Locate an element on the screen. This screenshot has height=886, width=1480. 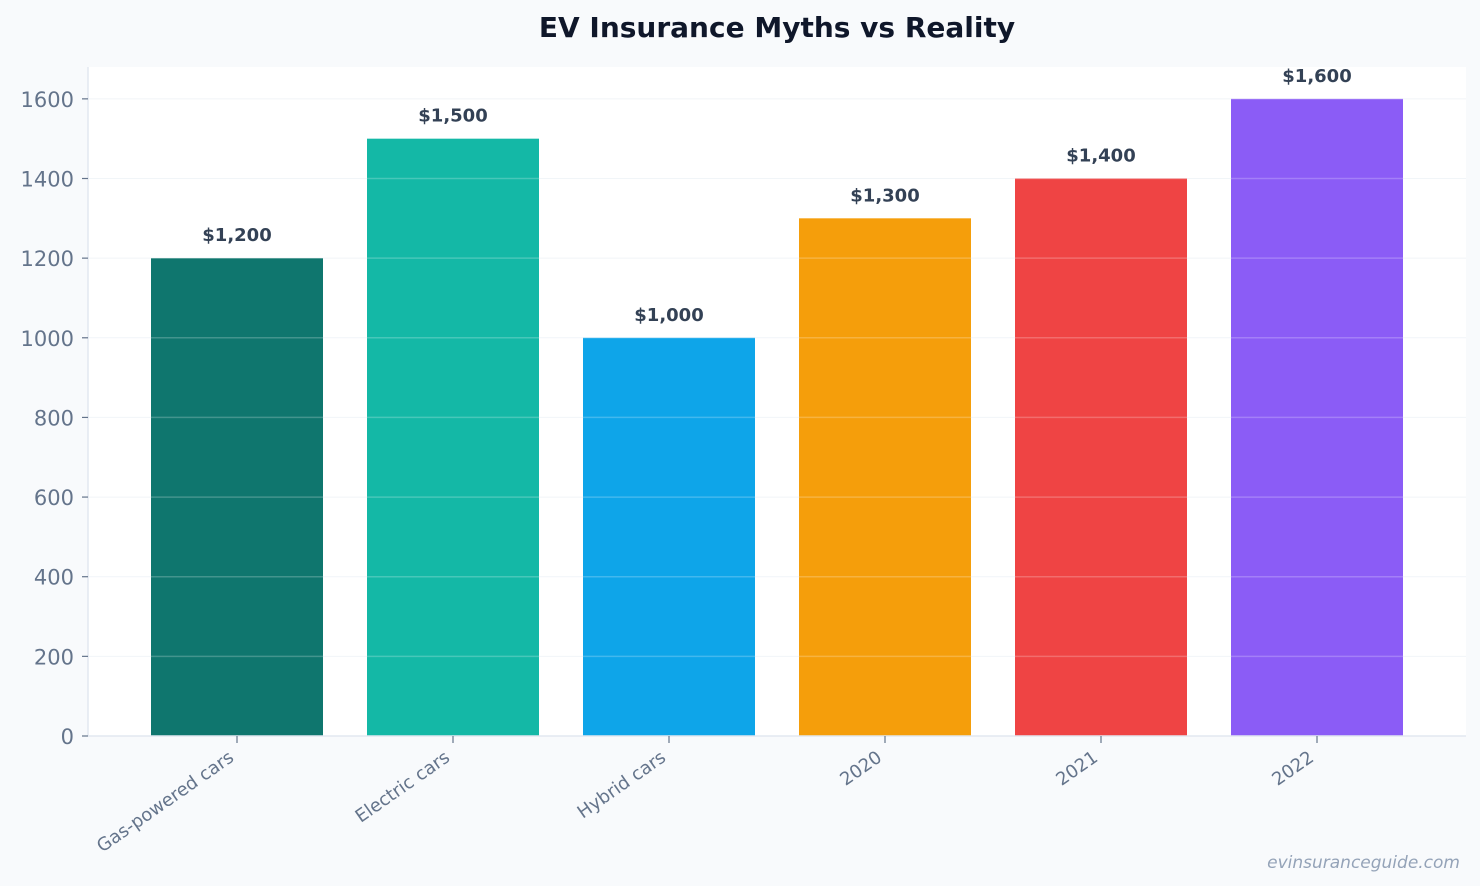
y-axis-ticks: 0 200 400 600 800 1000 1200 1400 1600 is located at coordinates (54, 418).